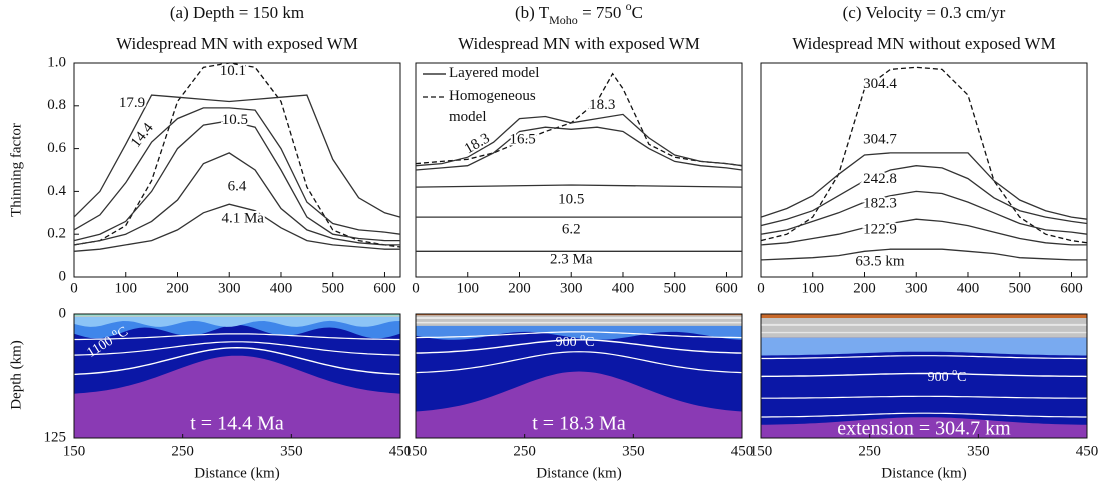  Describe the element at coordinates (233, 71) in the screenshot. I see `curve-label: 10.1` at that location.